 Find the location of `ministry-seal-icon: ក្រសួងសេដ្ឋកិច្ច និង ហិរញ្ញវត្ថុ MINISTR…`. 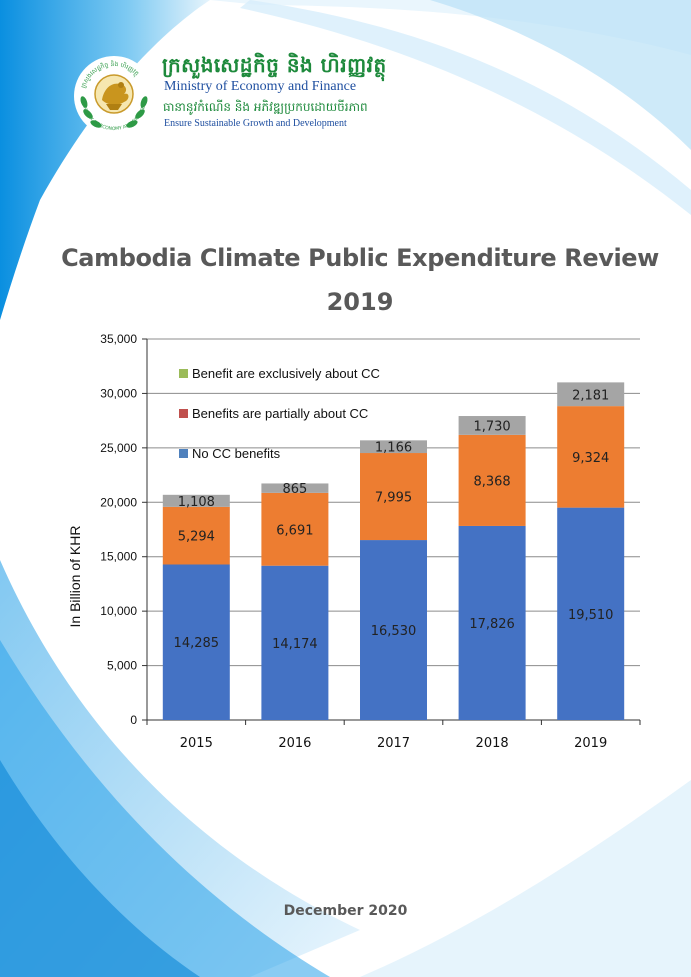

ministry-seal-icon: ក្រសួងសេដ្ឋកិច្ច និង ហិរញ្ញវត្ថុ MINISTR… is located at coordinates (114, 96).